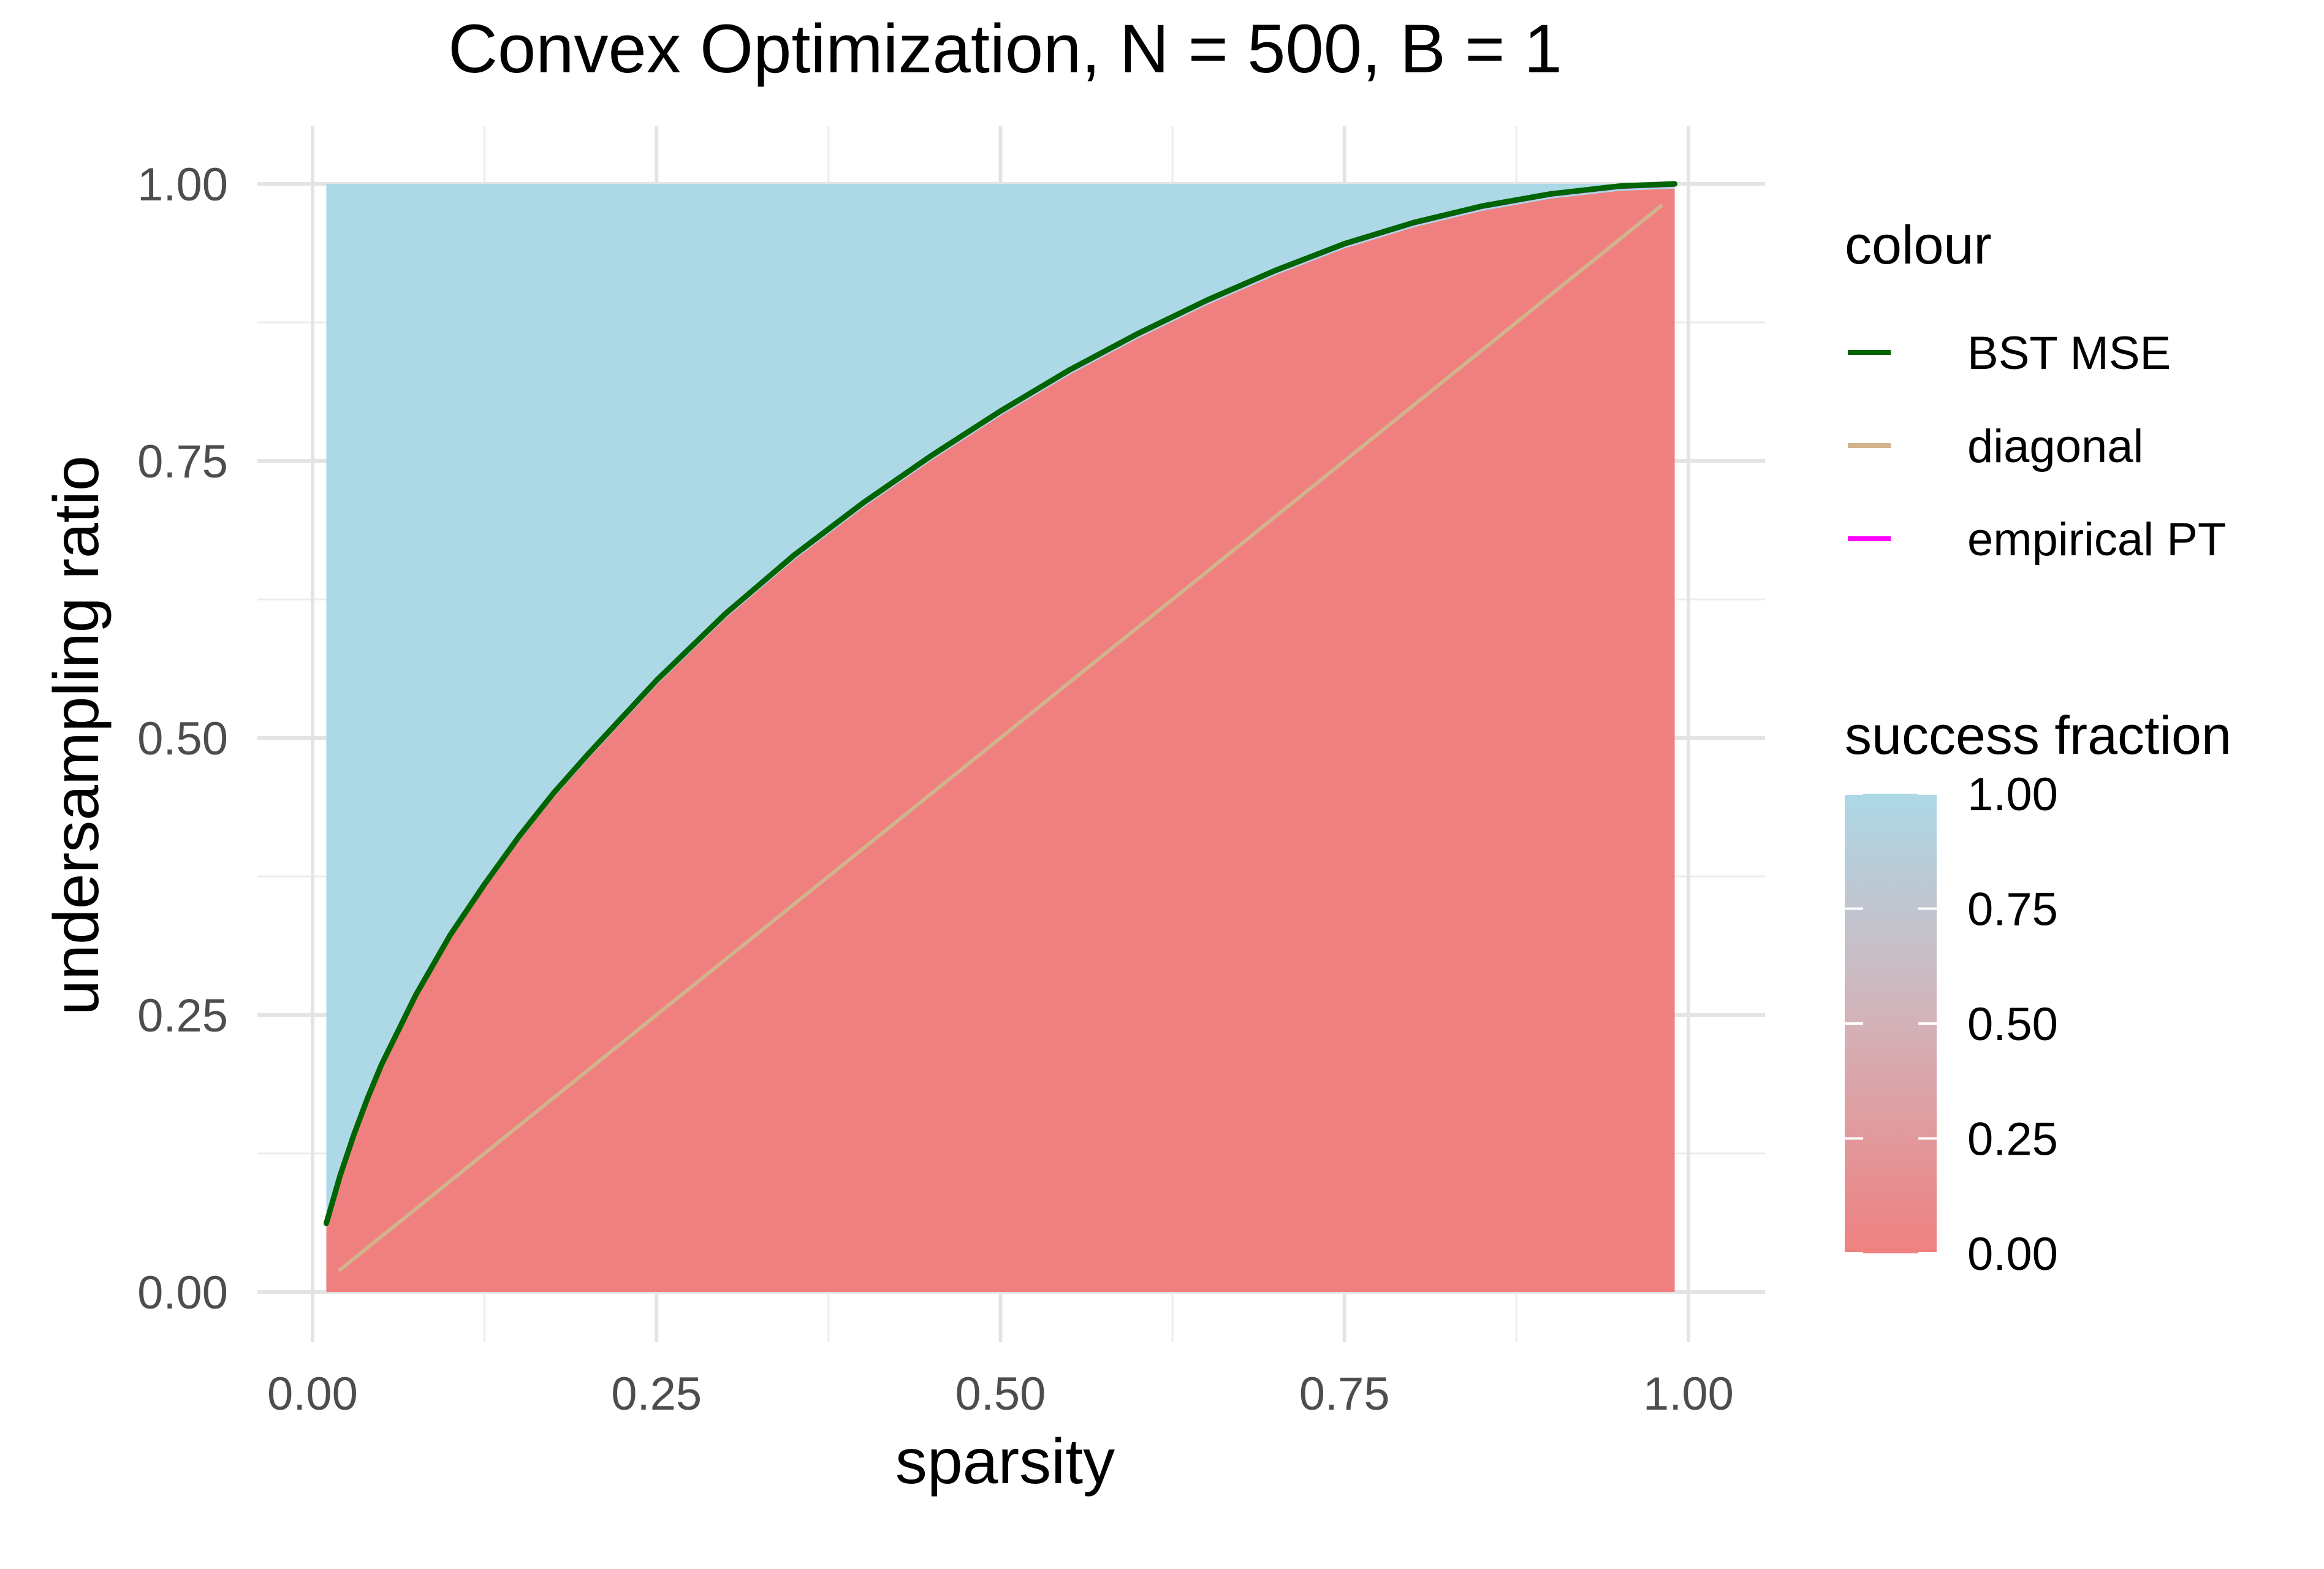 This screenshot has height=1569, width=2324. Describe the element at coordinates (312, 1394) in the screenshot. I see `x-tick-label: 0.00` at that location.